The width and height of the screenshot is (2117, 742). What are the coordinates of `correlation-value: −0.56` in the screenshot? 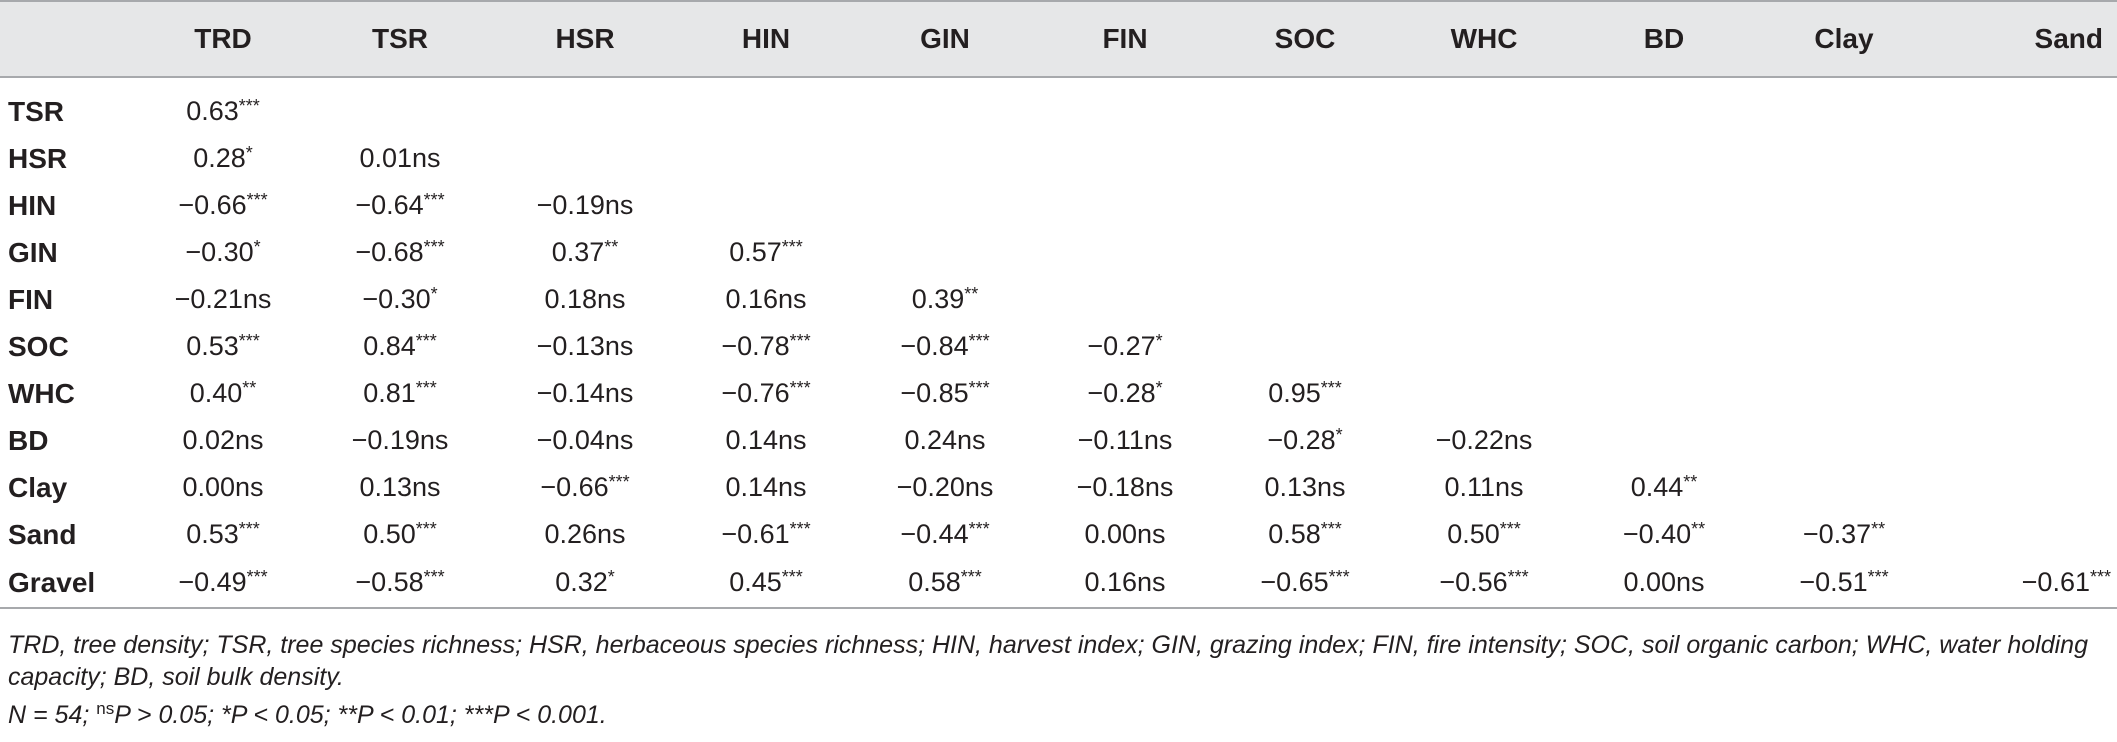 It's located at (1473, 582).